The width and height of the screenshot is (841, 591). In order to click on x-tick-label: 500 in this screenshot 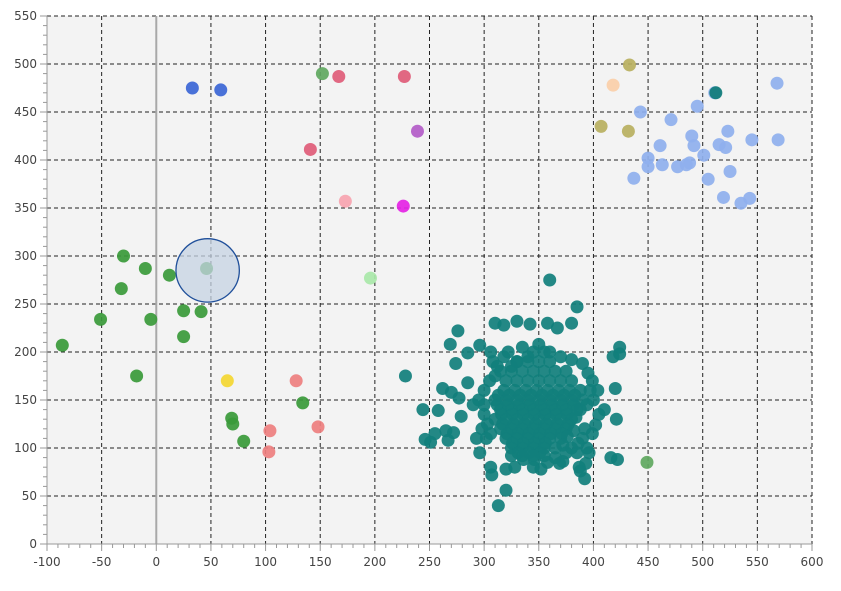, I will do `click(702, 562)`.